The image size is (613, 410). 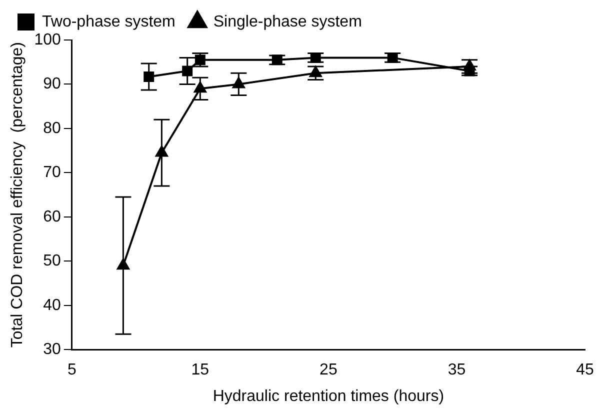 I want to click on y-tick-label: 100, so click(x=47, y=39).